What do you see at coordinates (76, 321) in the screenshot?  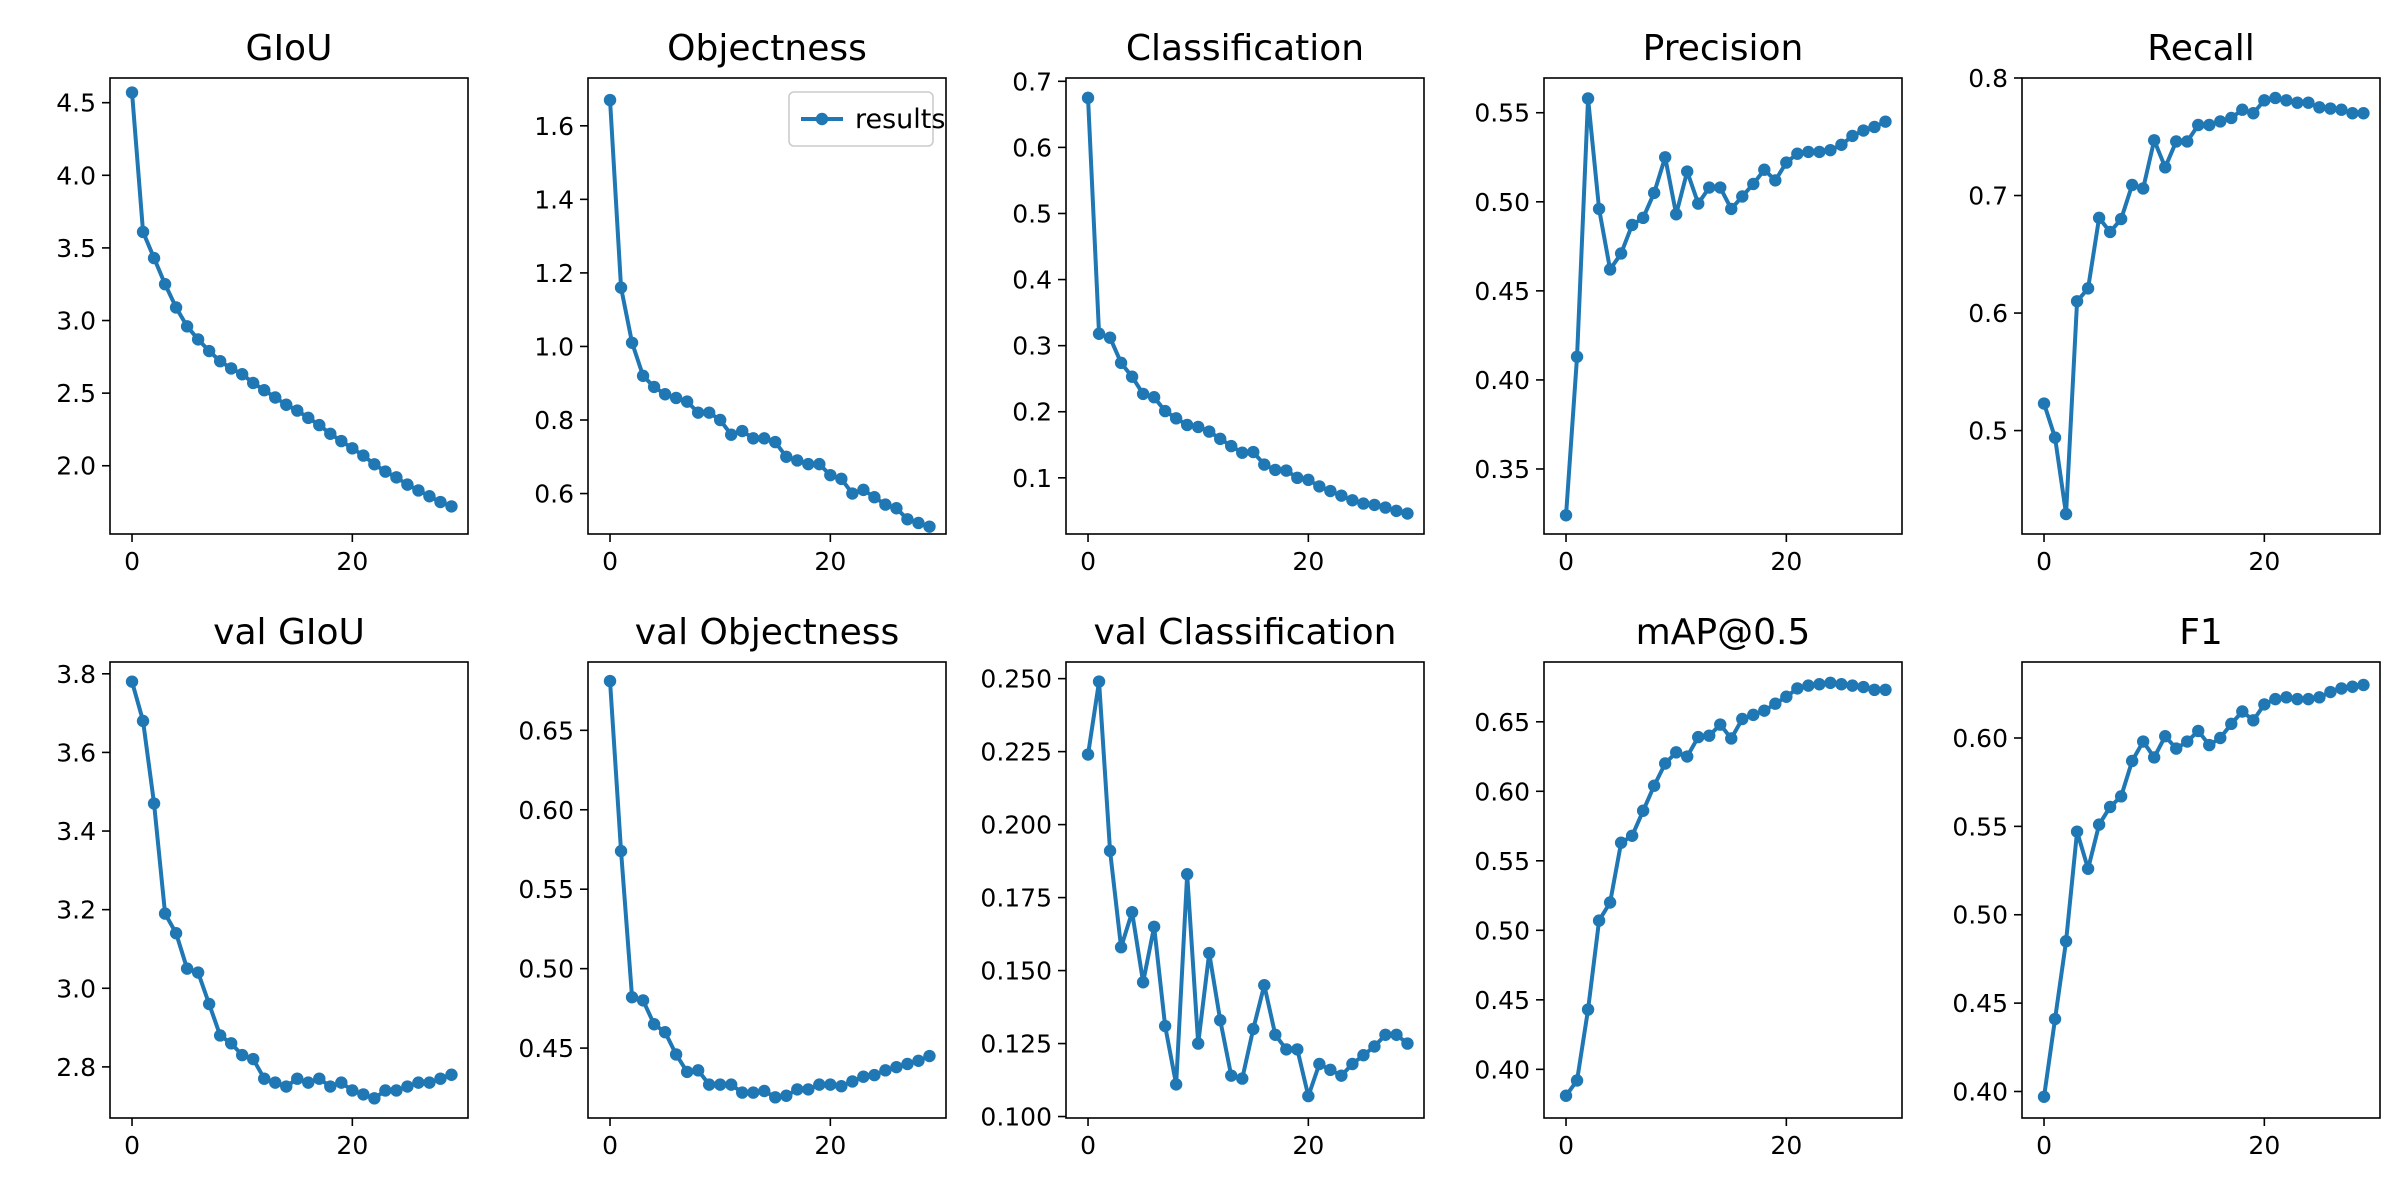 I see `y-tick-label: 3.0` at bounding box center [76, 321].